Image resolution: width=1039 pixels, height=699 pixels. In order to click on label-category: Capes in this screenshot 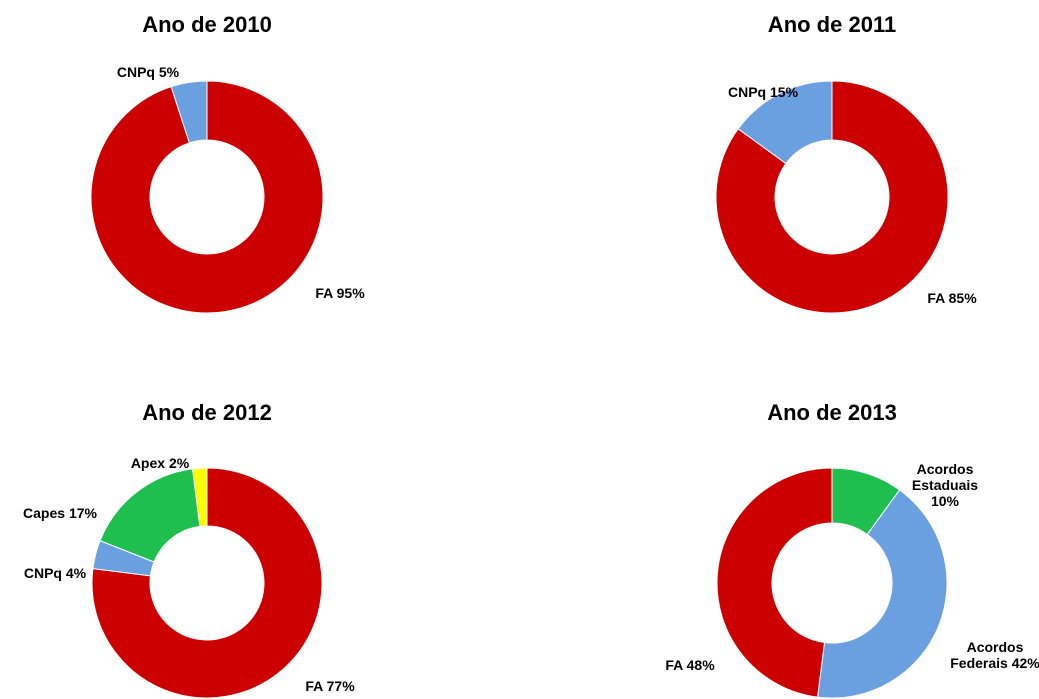, I will do `click(44, 513)`.